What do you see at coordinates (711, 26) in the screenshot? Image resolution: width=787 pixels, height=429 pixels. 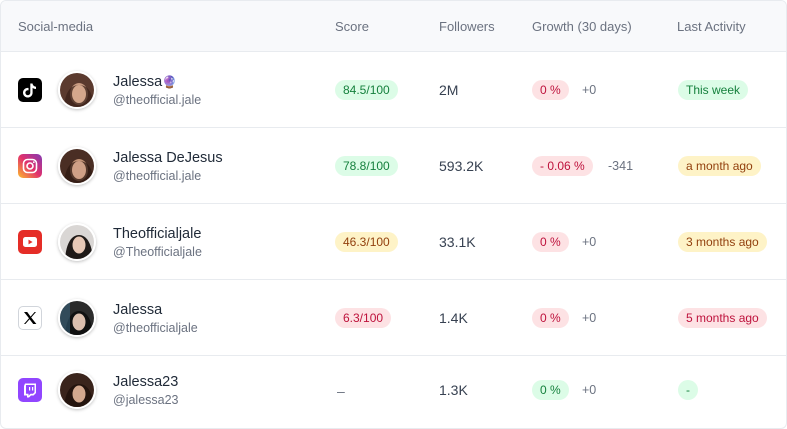 I see `column-header-activity: Last Activity` at bounding box center [711, 26].